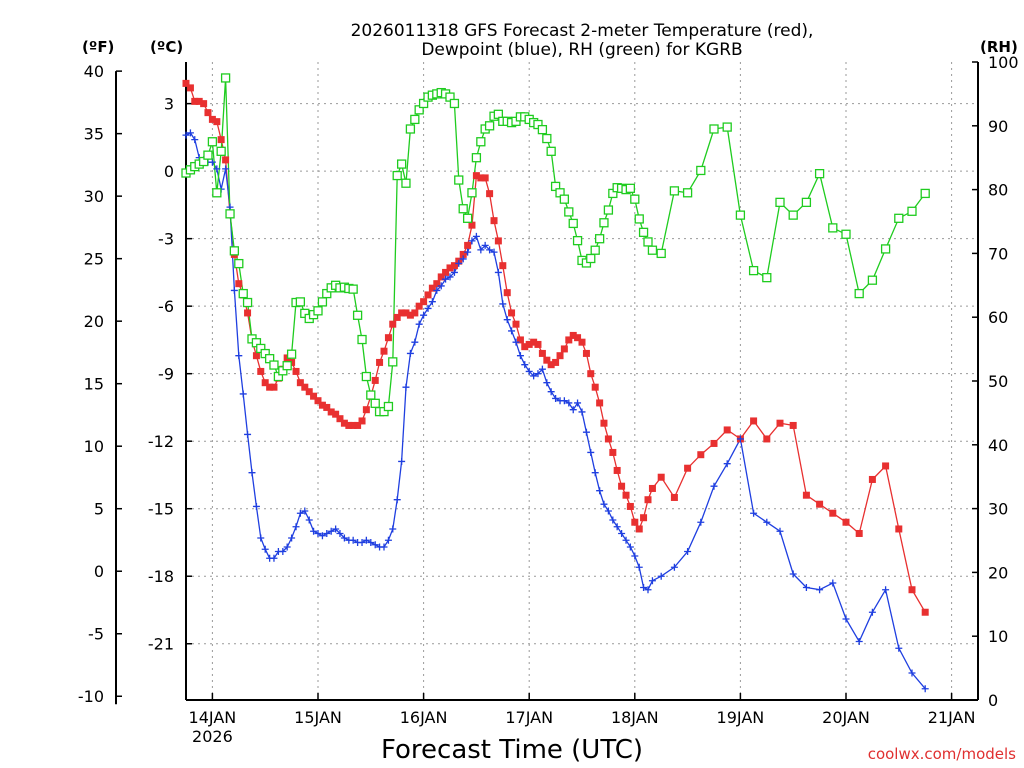 The image size is (1024, 768). What do you see at coordinates (998, 572) in the screenshot?
I see `rh-tick-label: 20` at bounding box center [998, 572].